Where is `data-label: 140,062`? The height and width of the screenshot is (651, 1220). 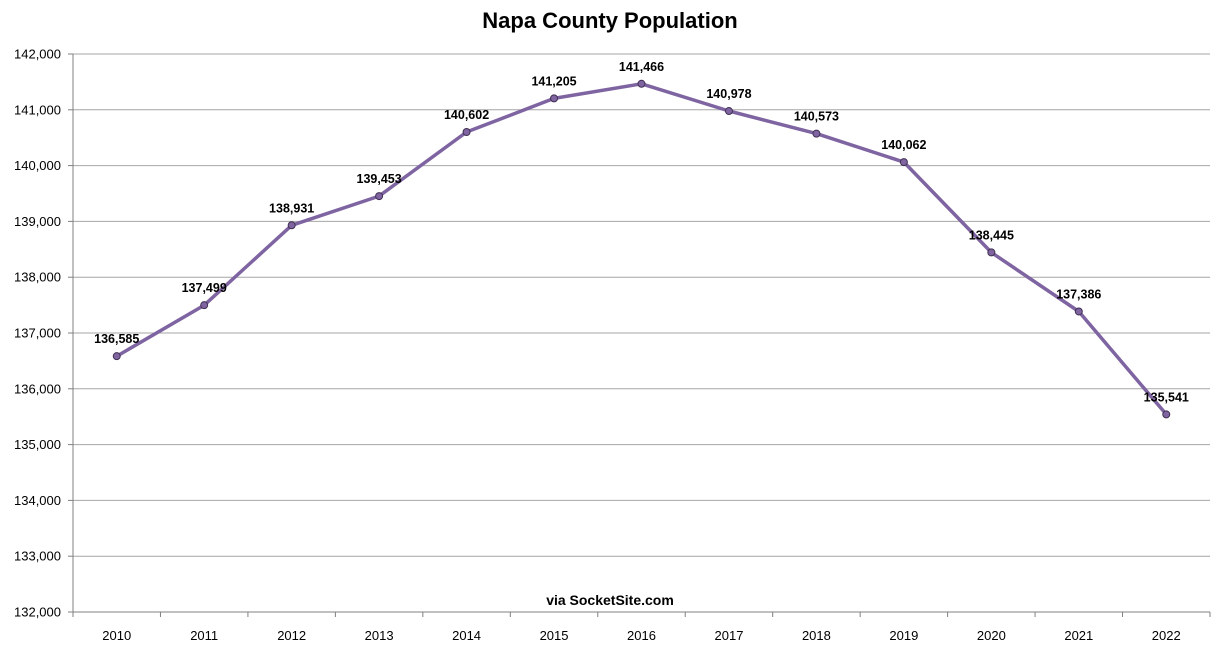
data-label: 140,062 is located at coordinates (903, 145).